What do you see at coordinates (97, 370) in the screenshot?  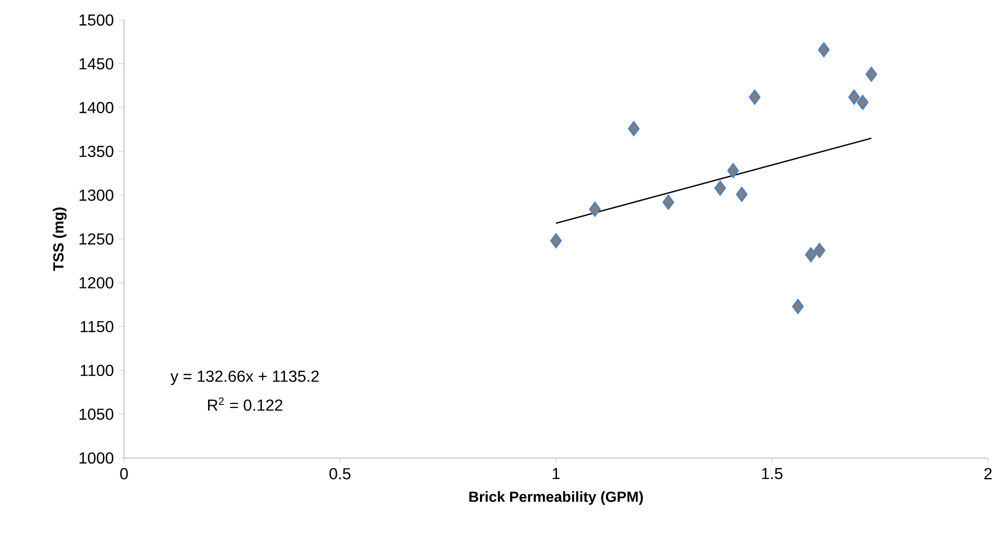 I see `y-tick-label: 1100` at bounding box center [97, 370].